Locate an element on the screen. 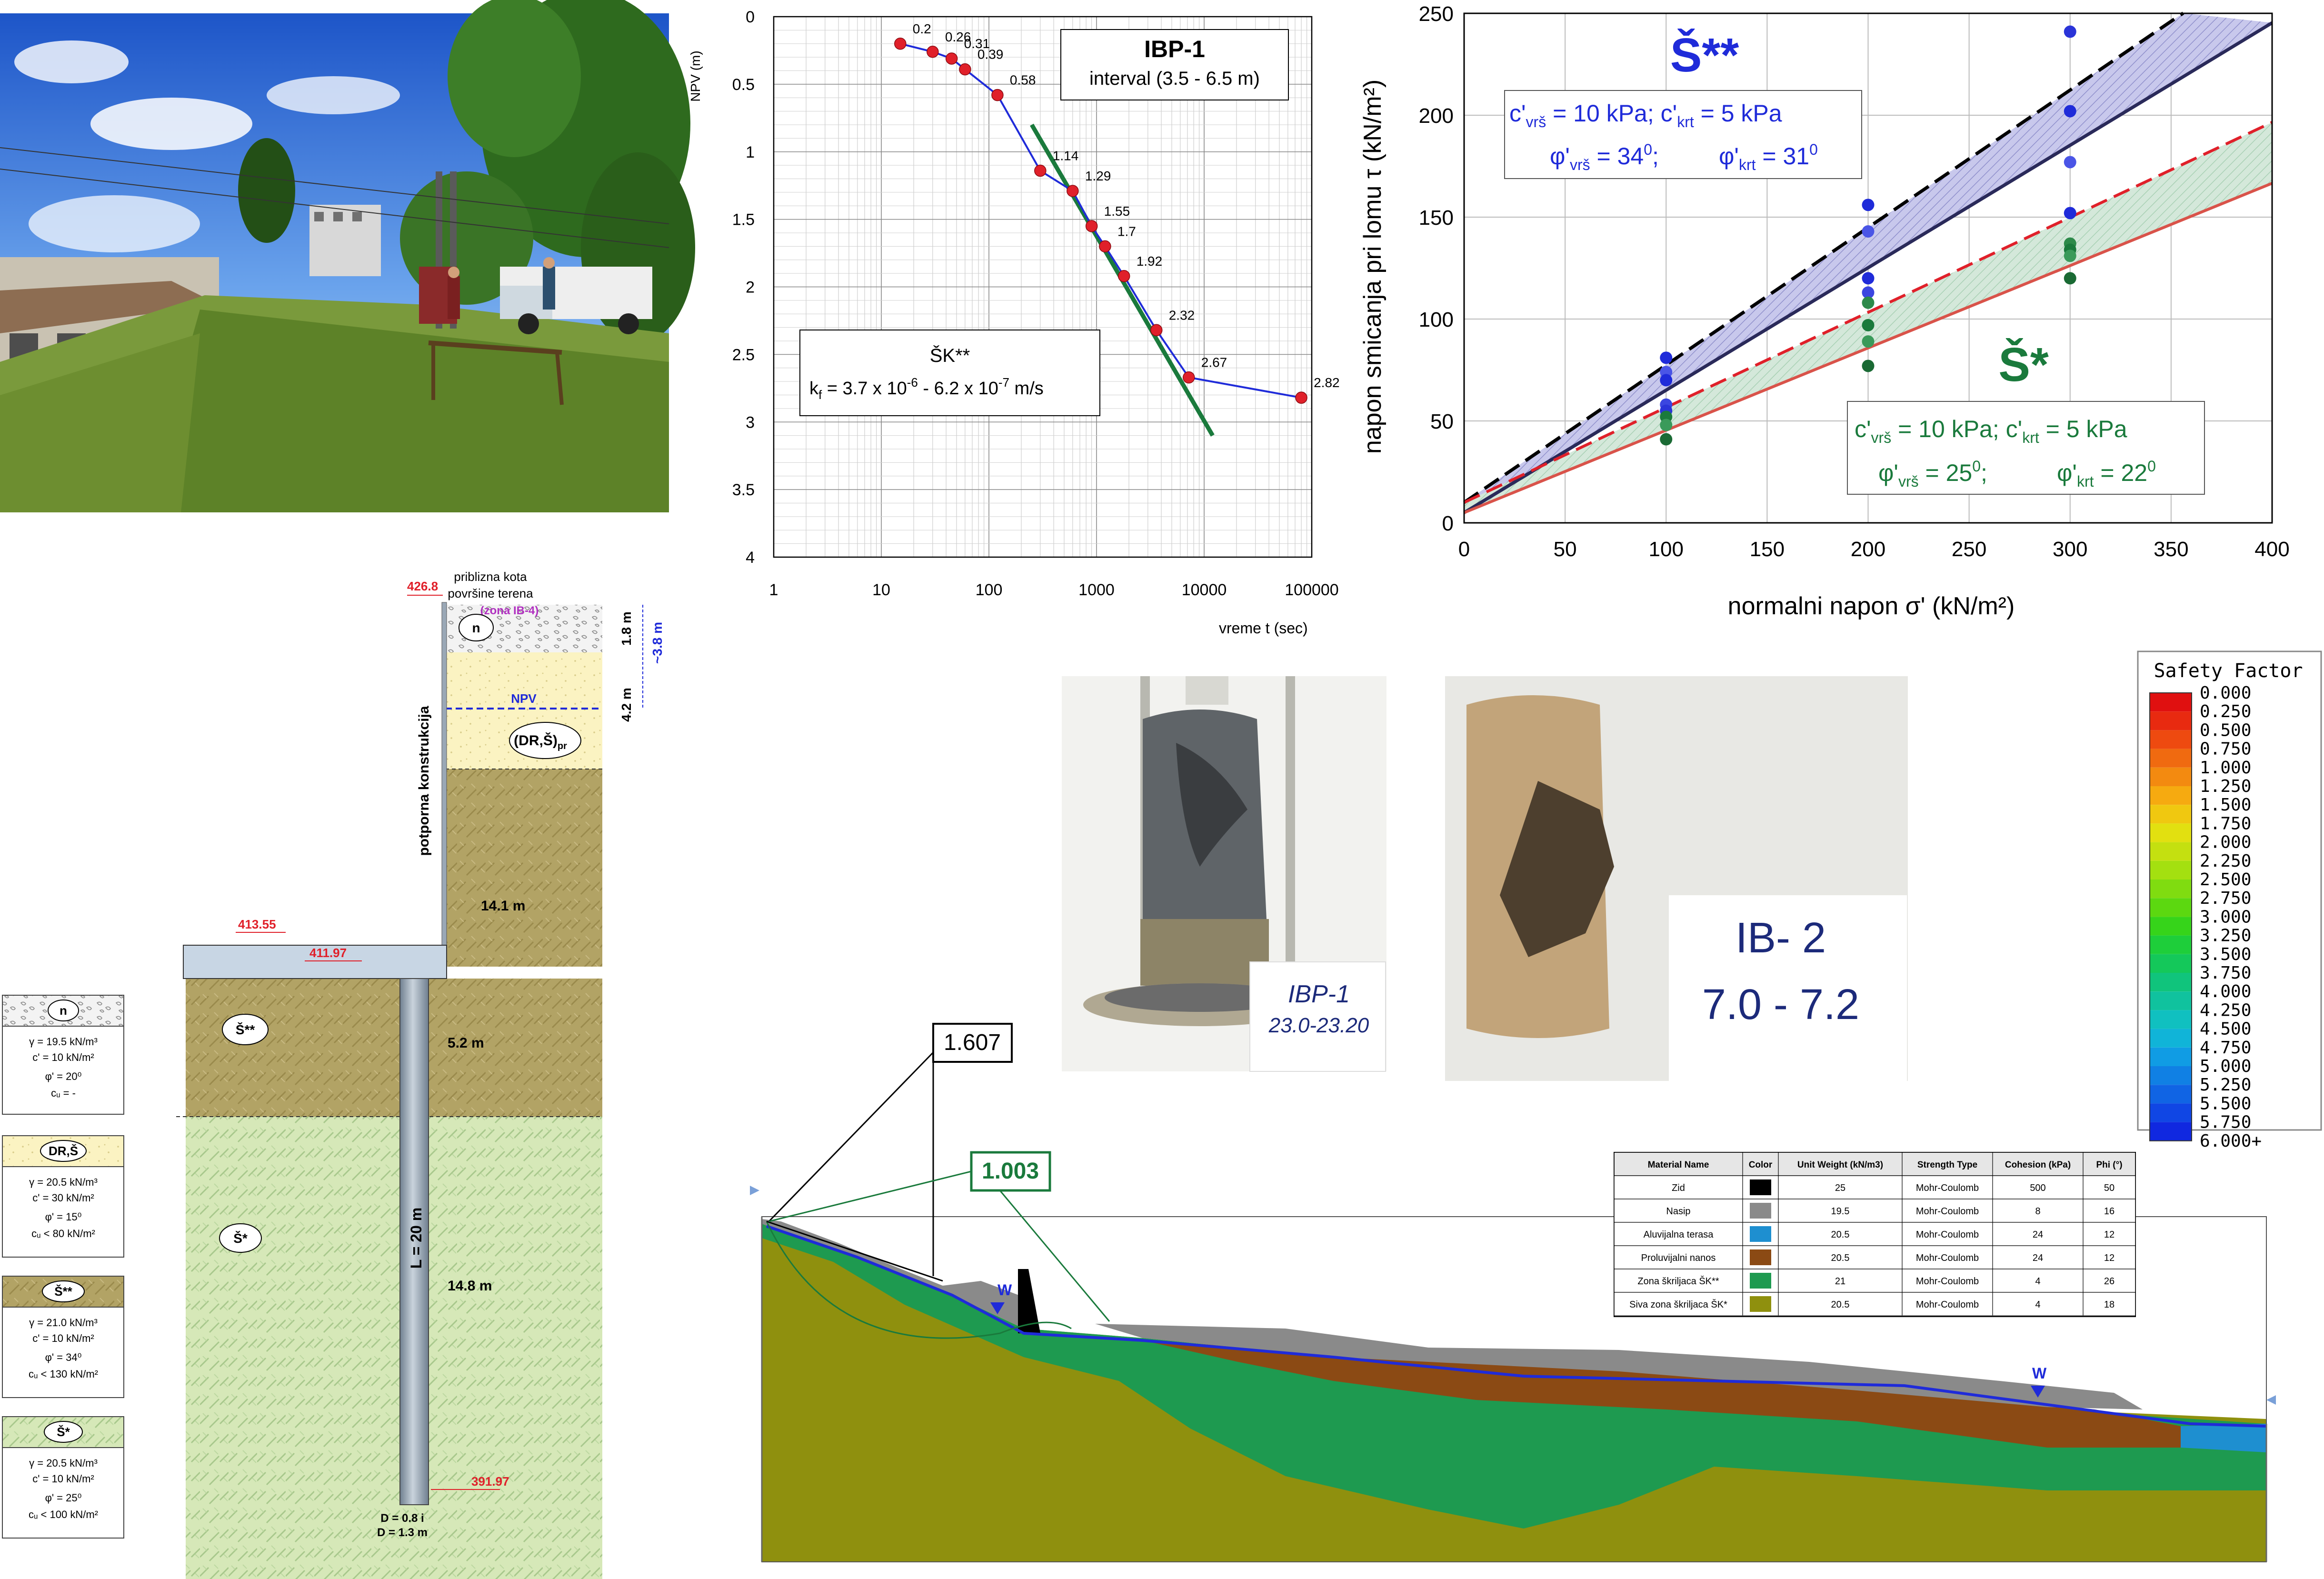 Image resolution: width=2324 pixels, height=1579 pixels. pile-diam-2: D = 1.3 m is located at coordinates (403, 1533).